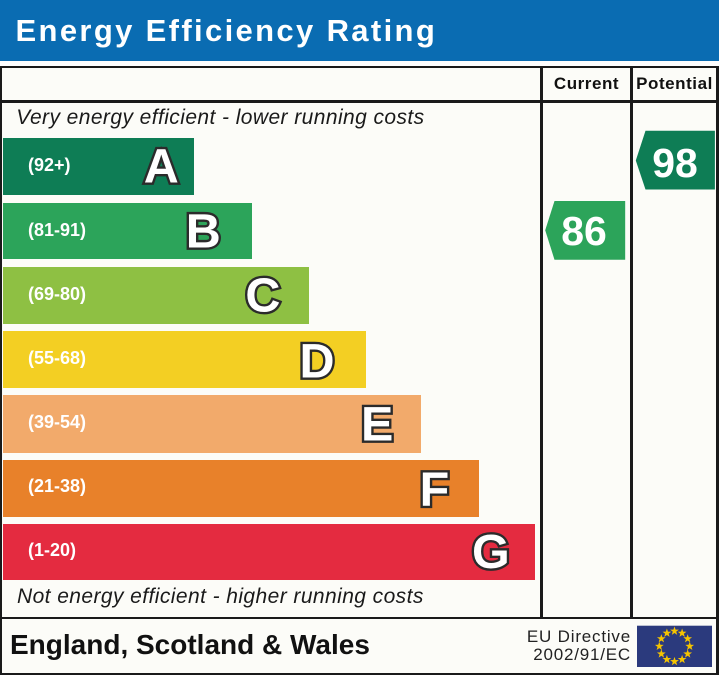 The image size is (719, 675). Describe the element at coordinates (675, 163) in the screenshot. I see `svg-text: 98` at that location.